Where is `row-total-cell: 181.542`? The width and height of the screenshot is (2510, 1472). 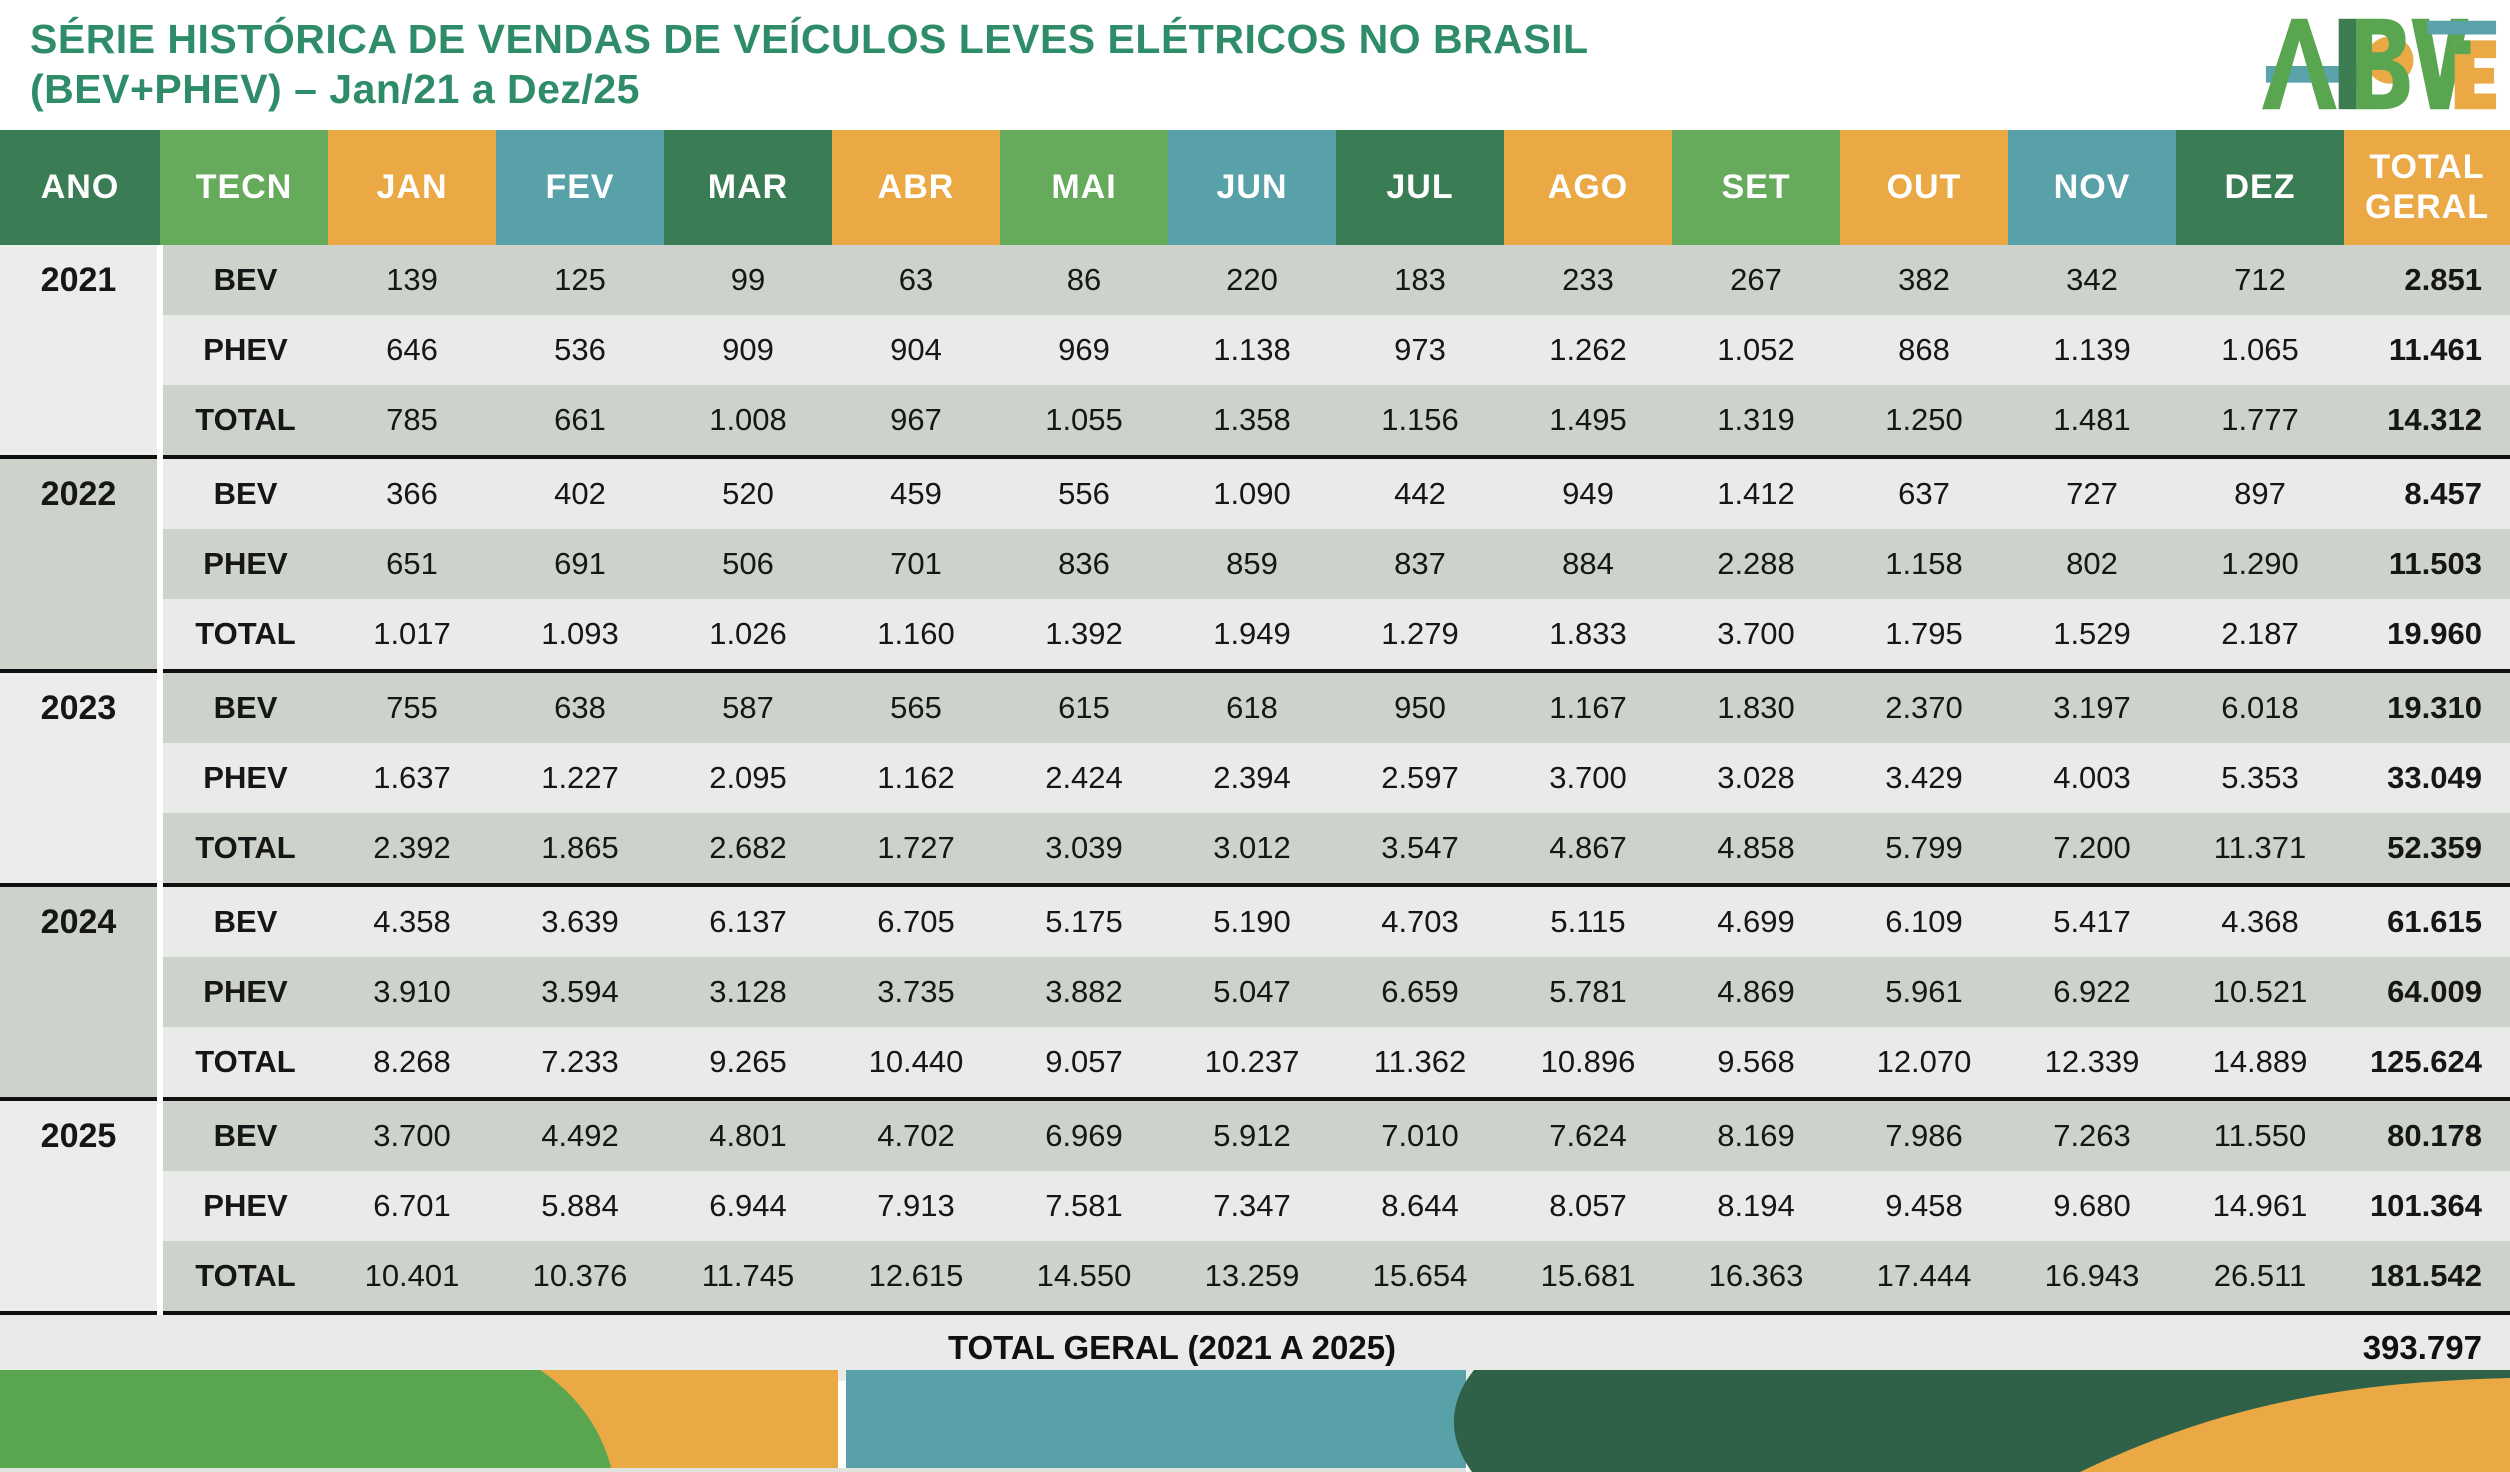 row-total-cell: 181.542 is located at coordinates (2427, 1277).